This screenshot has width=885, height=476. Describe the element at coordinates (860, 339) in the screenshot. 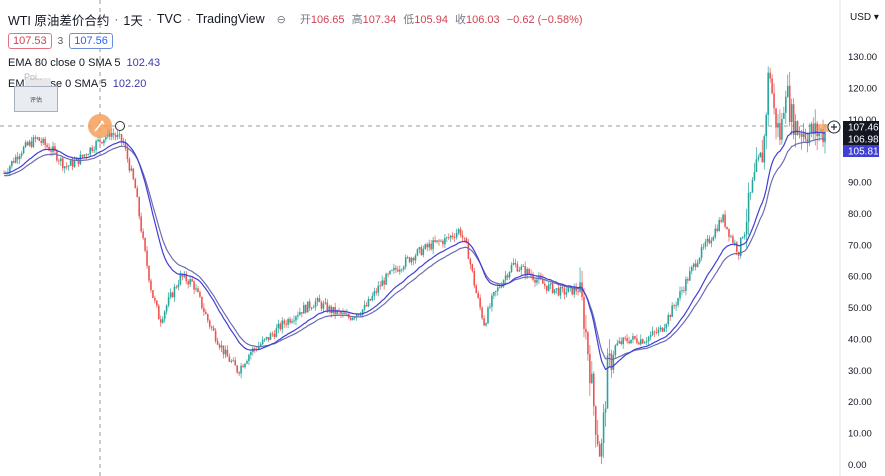

I see `price-tick-label: 40.00` at that location.